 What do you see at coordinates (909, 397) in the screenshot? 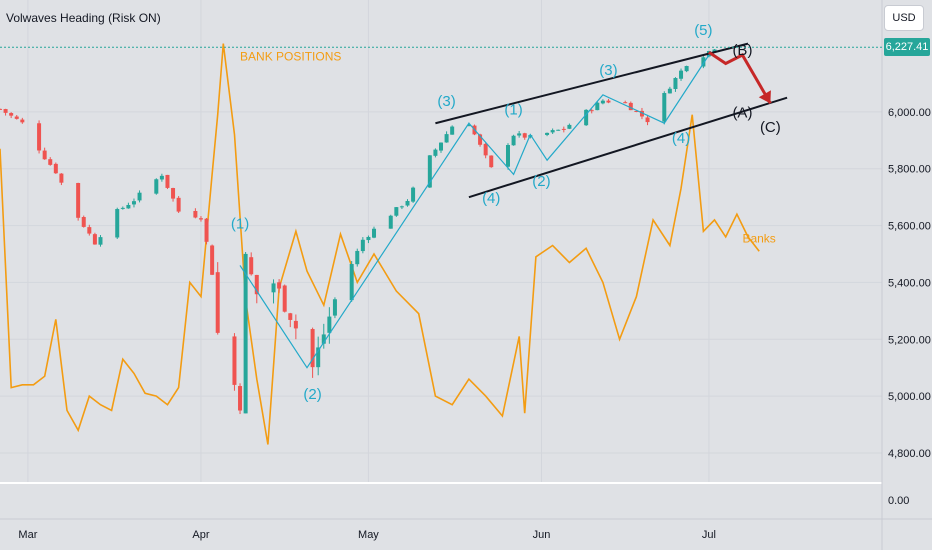
I see `y-tick-label: 5,000.00` at bounding box center [909, 397].